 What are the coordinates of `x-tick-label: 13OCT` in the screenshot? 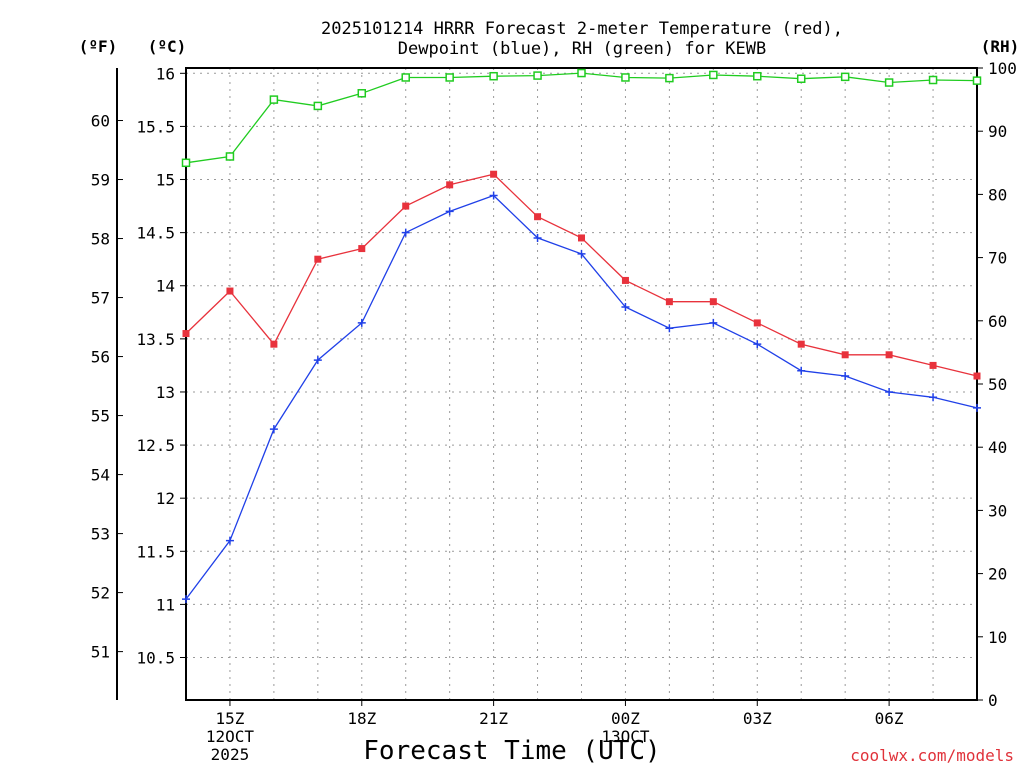 It's located at (625, 736).